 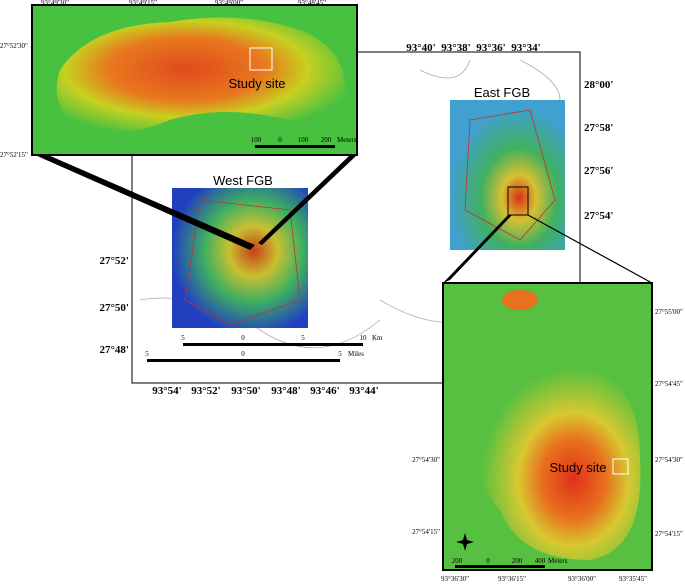 I want to click on scale-label: 400, so click(x=540, y=561).